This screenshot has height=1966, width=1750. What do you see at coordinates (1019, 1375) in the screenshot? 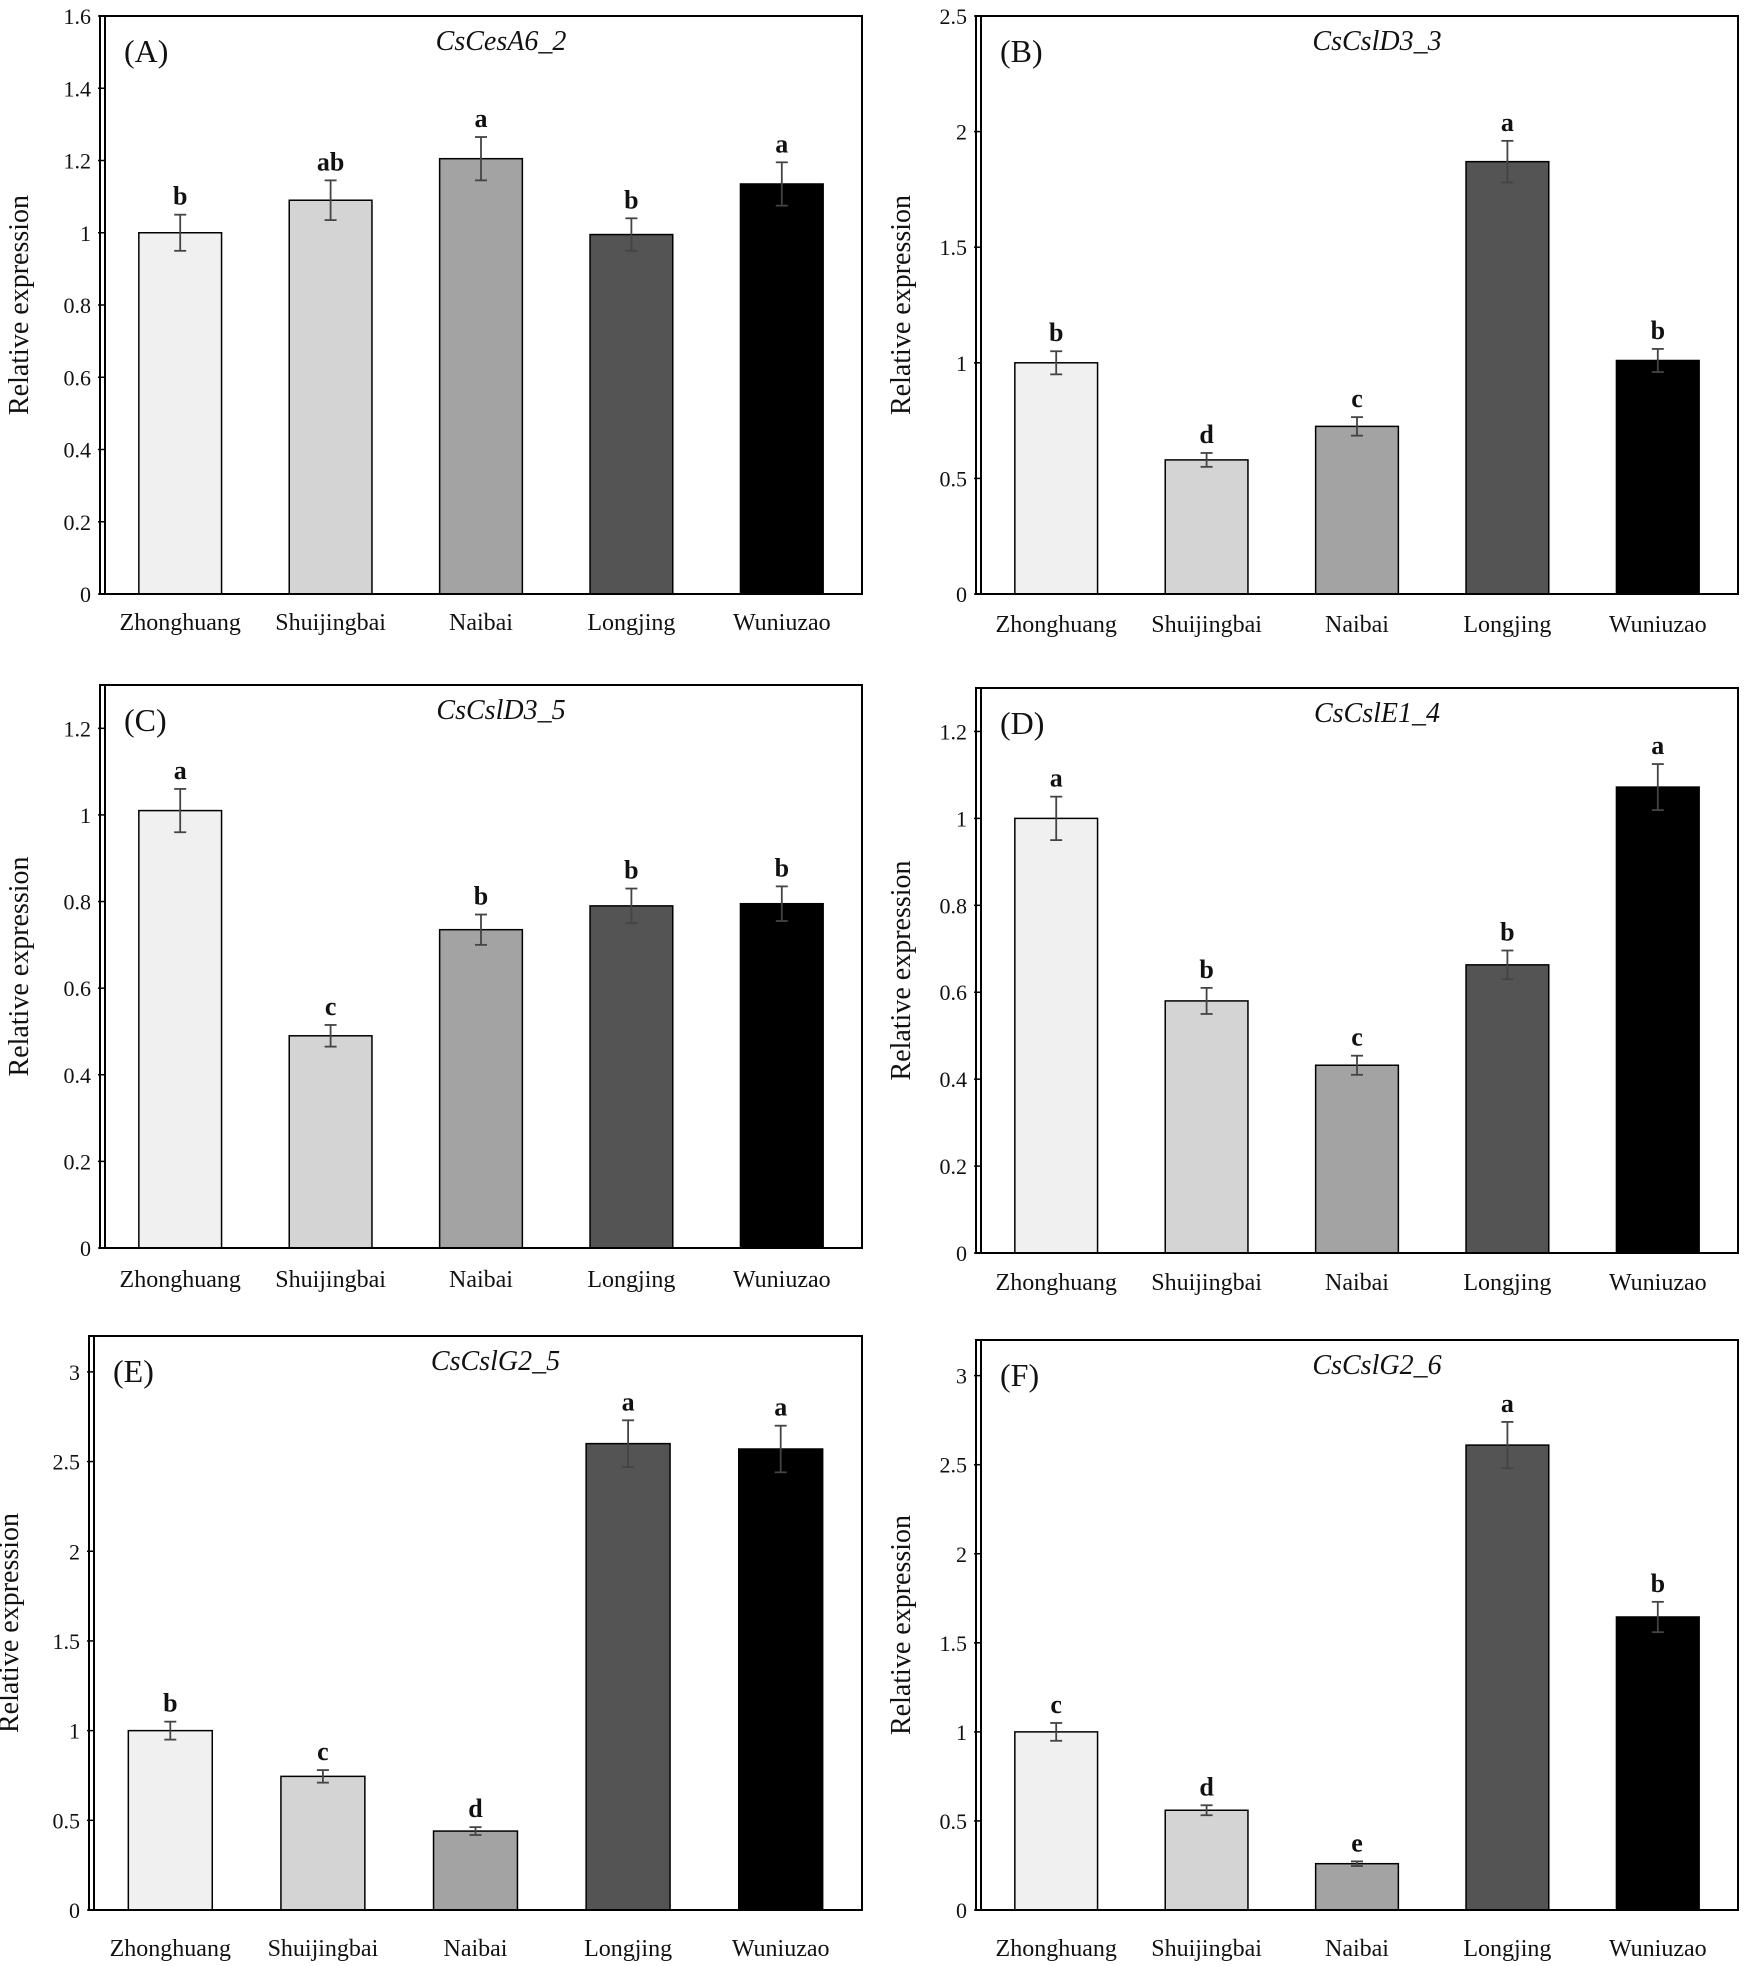
I see `panel-f-letter: (F)` at bounding box center [1019, 1375].